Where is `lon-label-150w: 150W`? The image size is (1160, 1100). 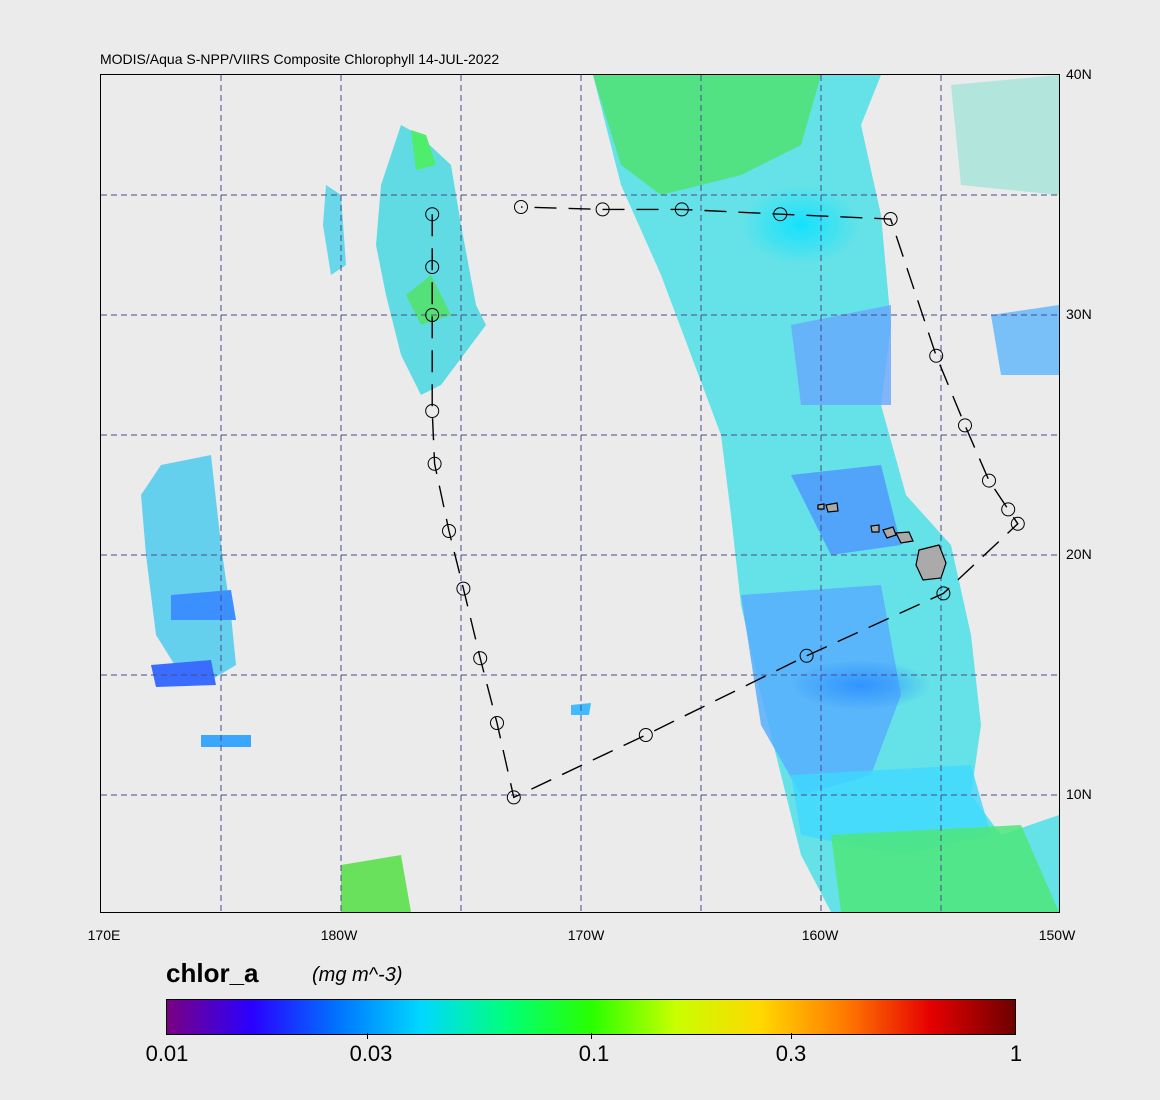 lon-label-150w: 150W is located at coordinates (1057, 935).